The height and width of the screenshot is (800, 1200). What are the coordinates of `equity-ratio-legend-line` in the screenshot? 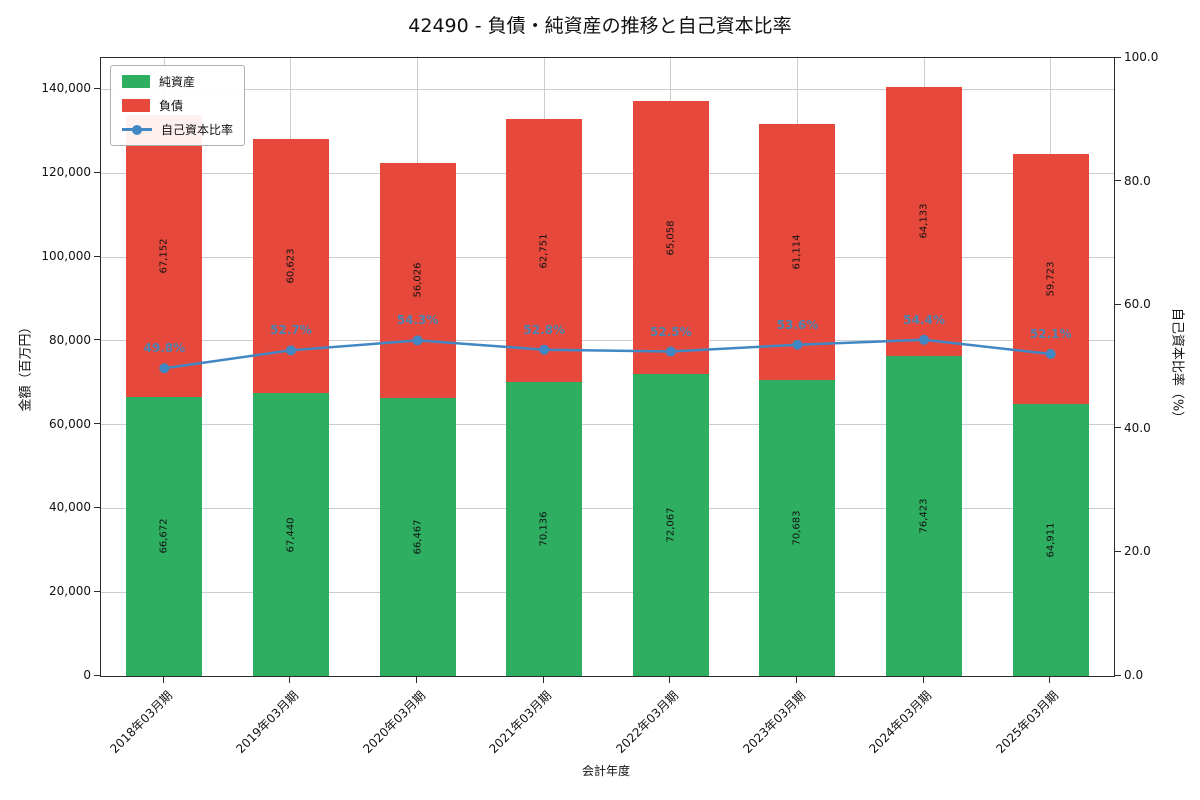 It's located at (137, 129).